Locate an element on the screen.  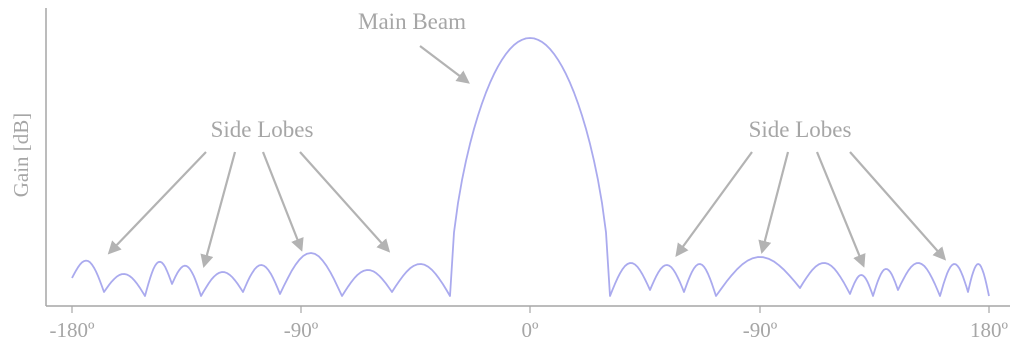
x-tick-label: 0º is located at coordinates (530, 330).